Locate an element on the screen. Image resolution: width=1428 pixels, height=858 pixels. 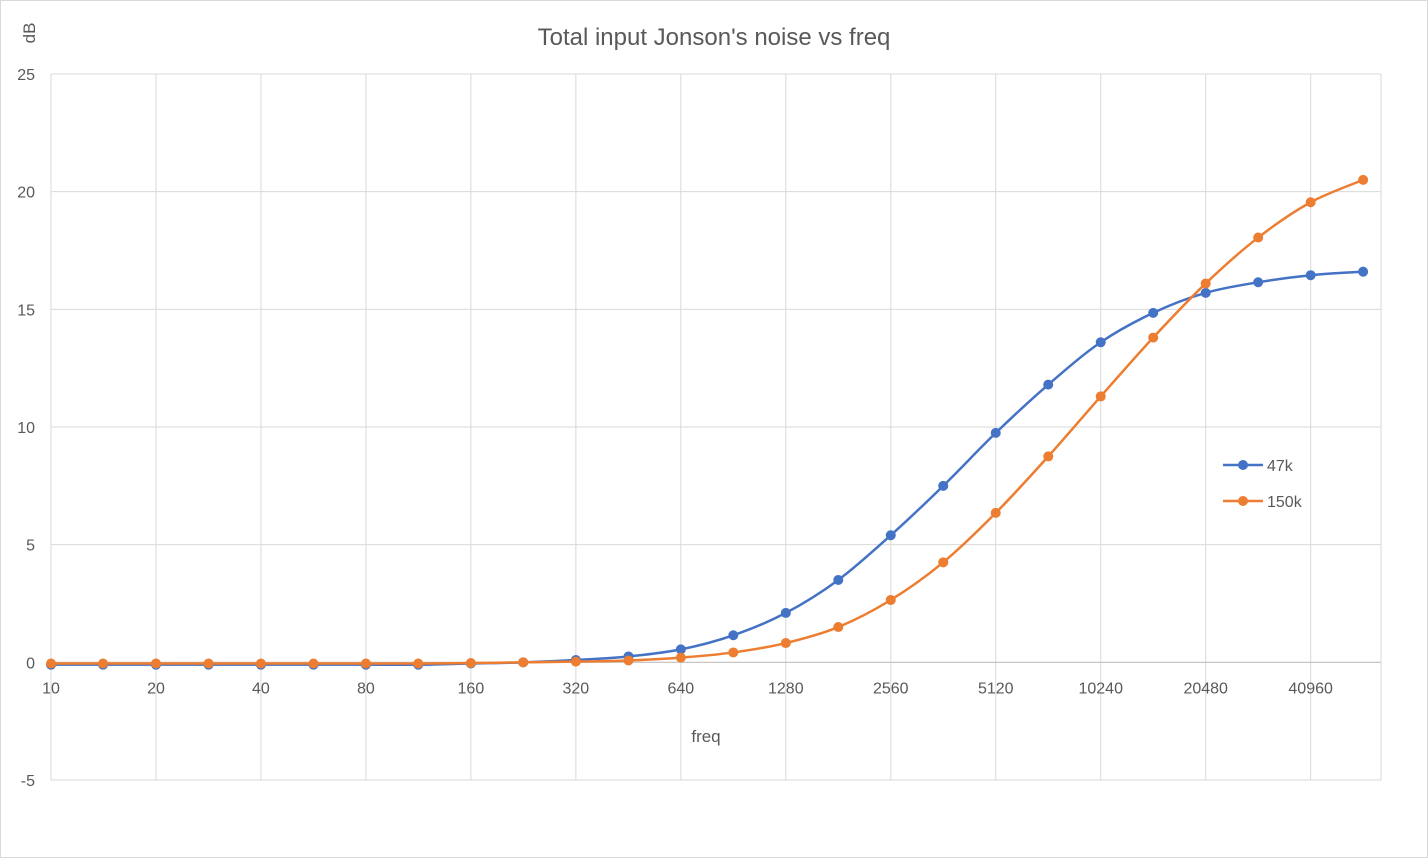
legend: 47k 150k is located at coordinates (1263, 484).